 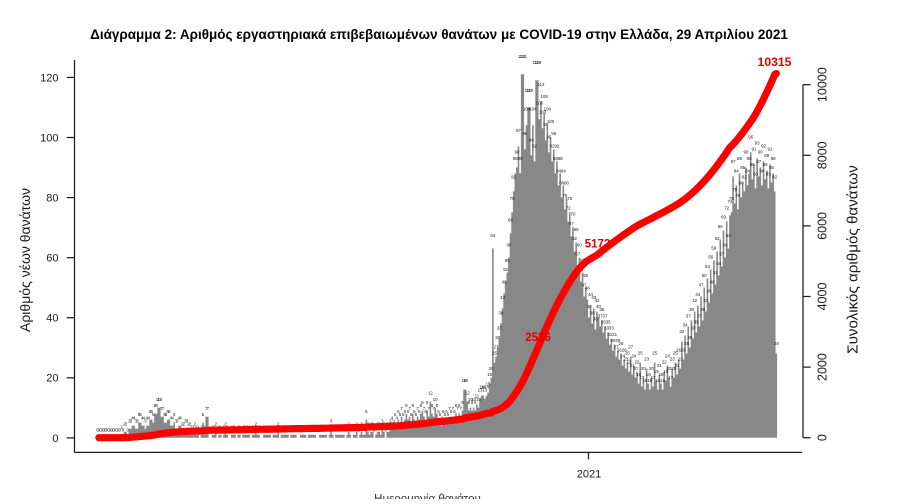 I want to click on svg-text: 26, so click(x=678, y=349).